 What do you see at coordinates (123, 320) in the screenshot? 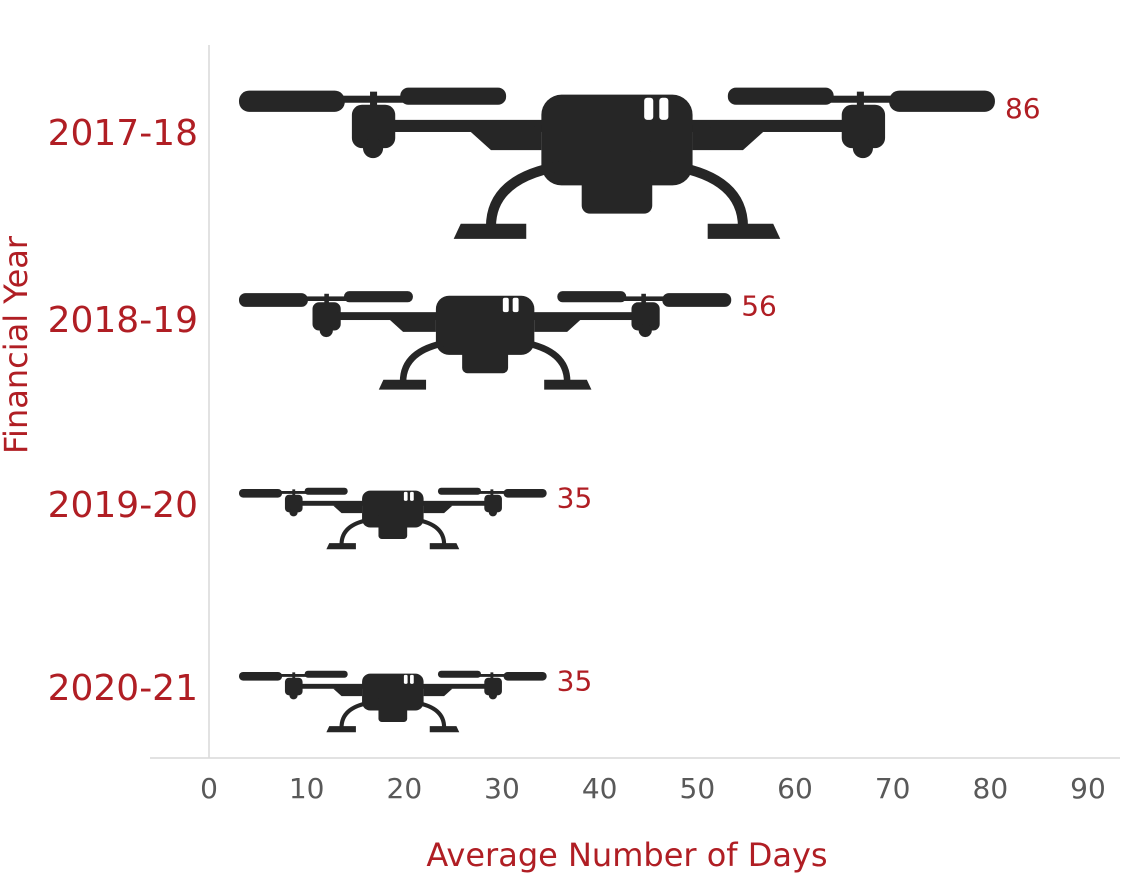
I see `y-tick-label: 2018-19` at bounding box center [123, 320].